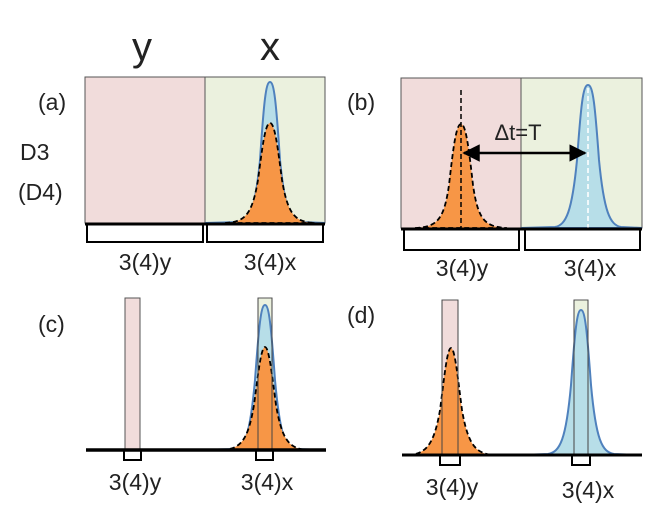  What do you see at coordinates (361, 102) in the screenshot?
I see `panel-b-label: (b)` at bounding box center [361, 102].